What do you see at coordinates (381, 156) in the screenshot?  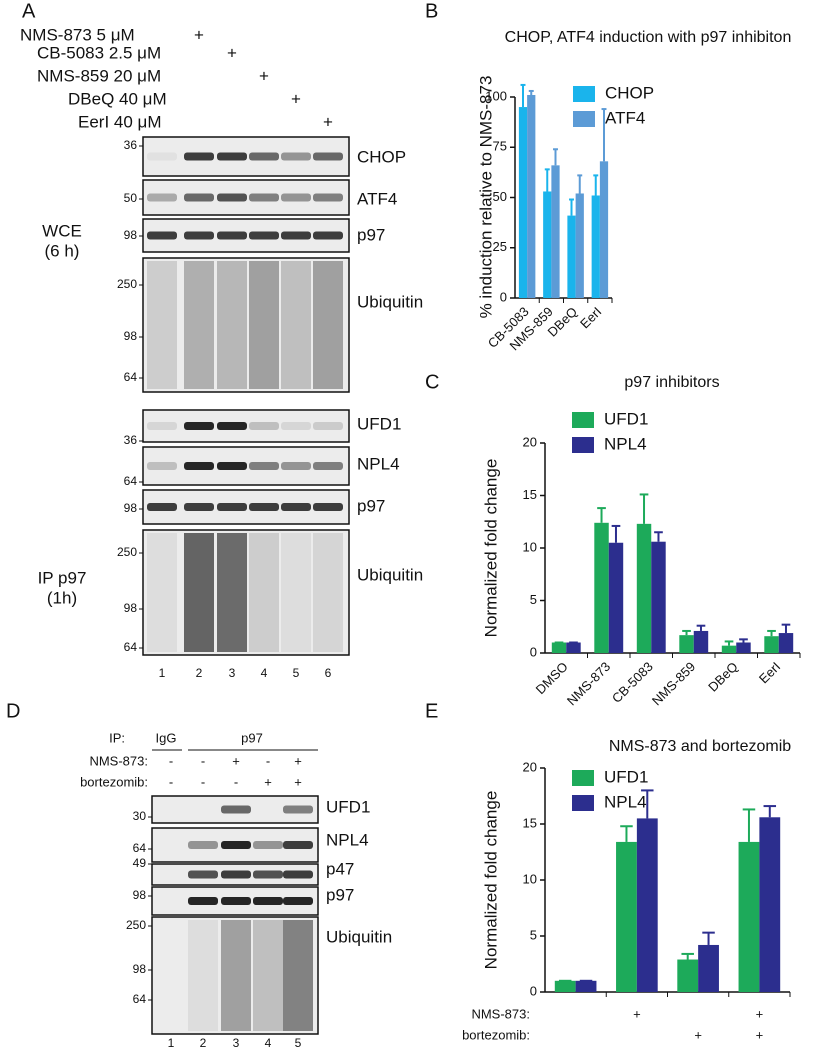 I see `blot-label: CHOP` at bounding box center [381, 156].